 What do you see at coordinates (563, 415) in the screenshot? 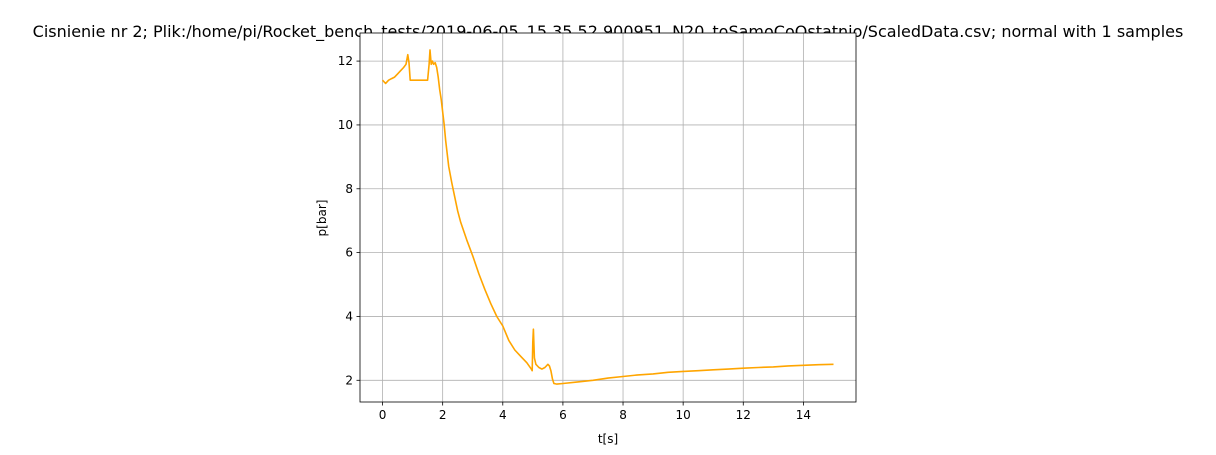
I see `x-tick-label: 6` at bounding box center [563, 415].